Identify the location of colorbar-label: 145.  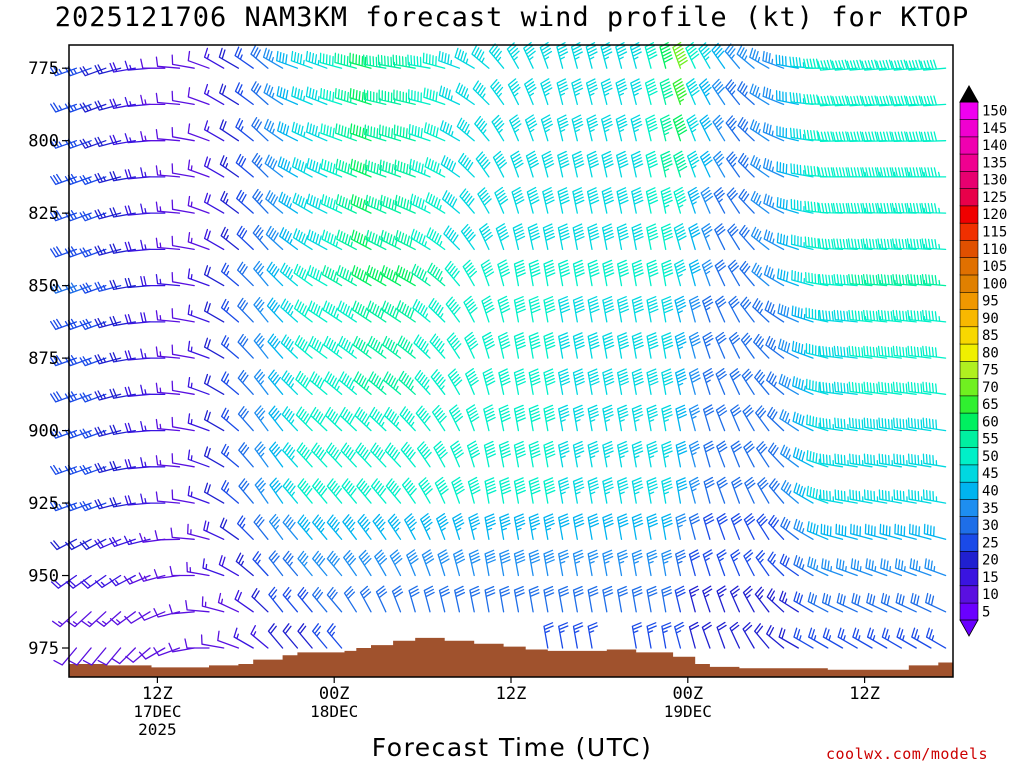
(994, 129).